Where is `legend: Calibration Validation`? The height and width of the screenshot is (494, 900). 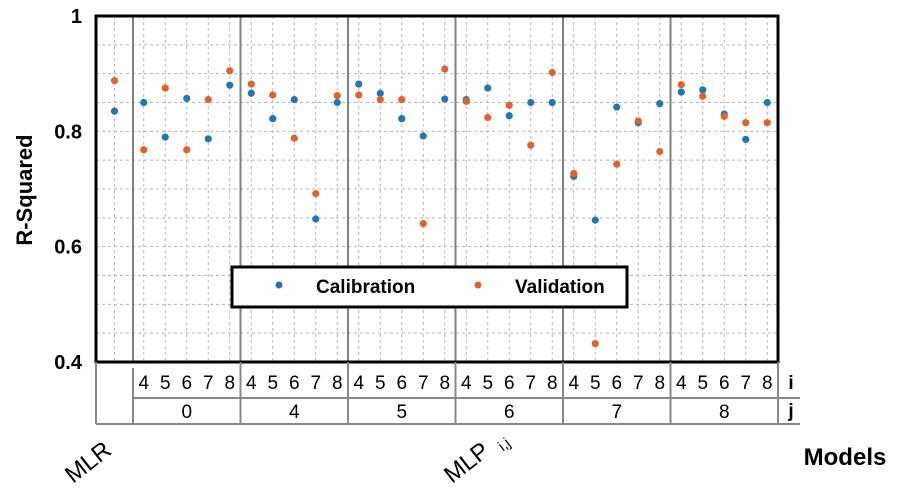
legend: Calibration Validation is located at coordinates (429, 287).